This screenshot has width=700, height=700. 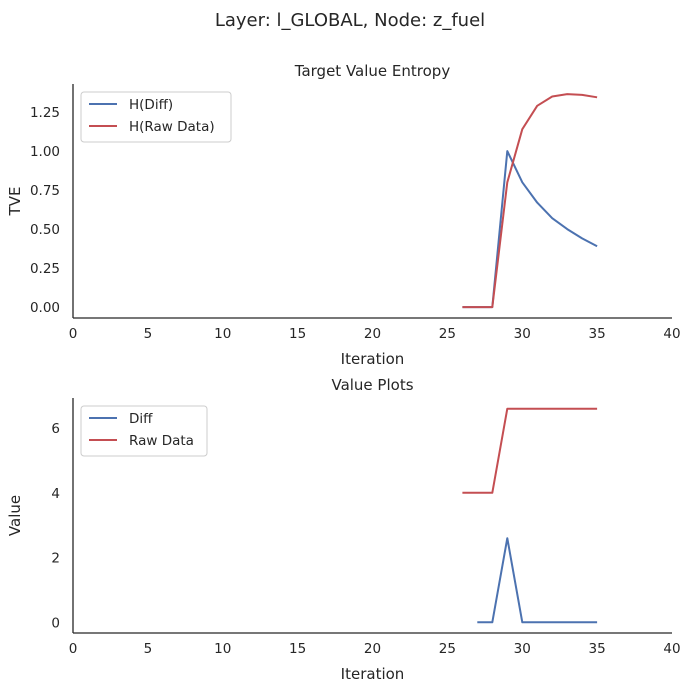 What do you see at coordinates (45, 191) in the screenshot?
I see `y-tick-label: 0.75` at bounding box center [45, 191].